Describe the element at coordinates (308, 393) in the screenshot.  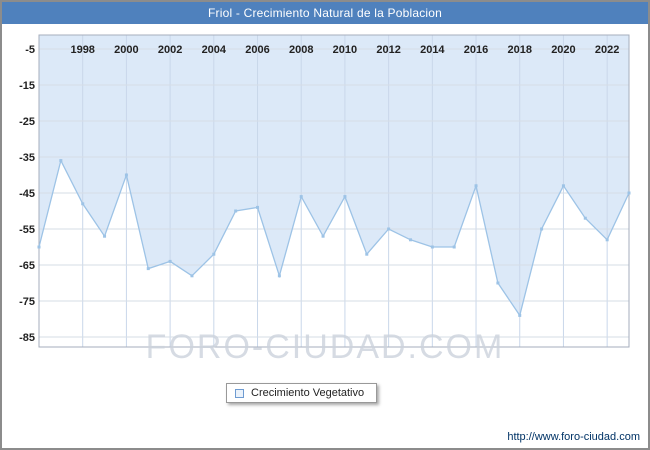
I see `legend-label: Crecimiento Vegetativo` at that location.